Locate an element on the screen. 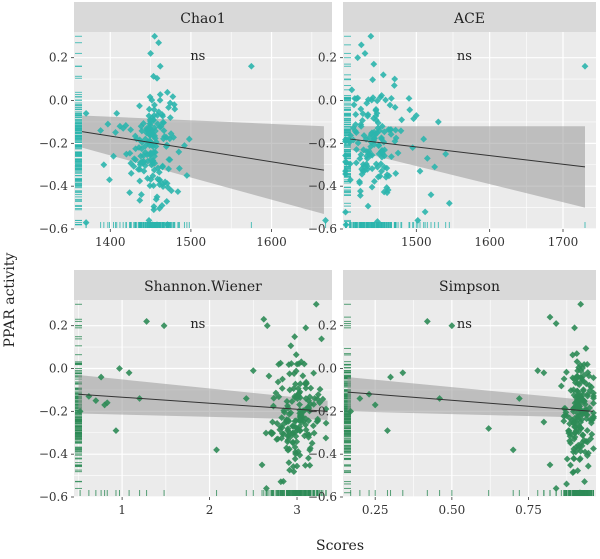 The image size is (600, 559). y-tick-label: 0.2 is located at coordinates (327, 326).